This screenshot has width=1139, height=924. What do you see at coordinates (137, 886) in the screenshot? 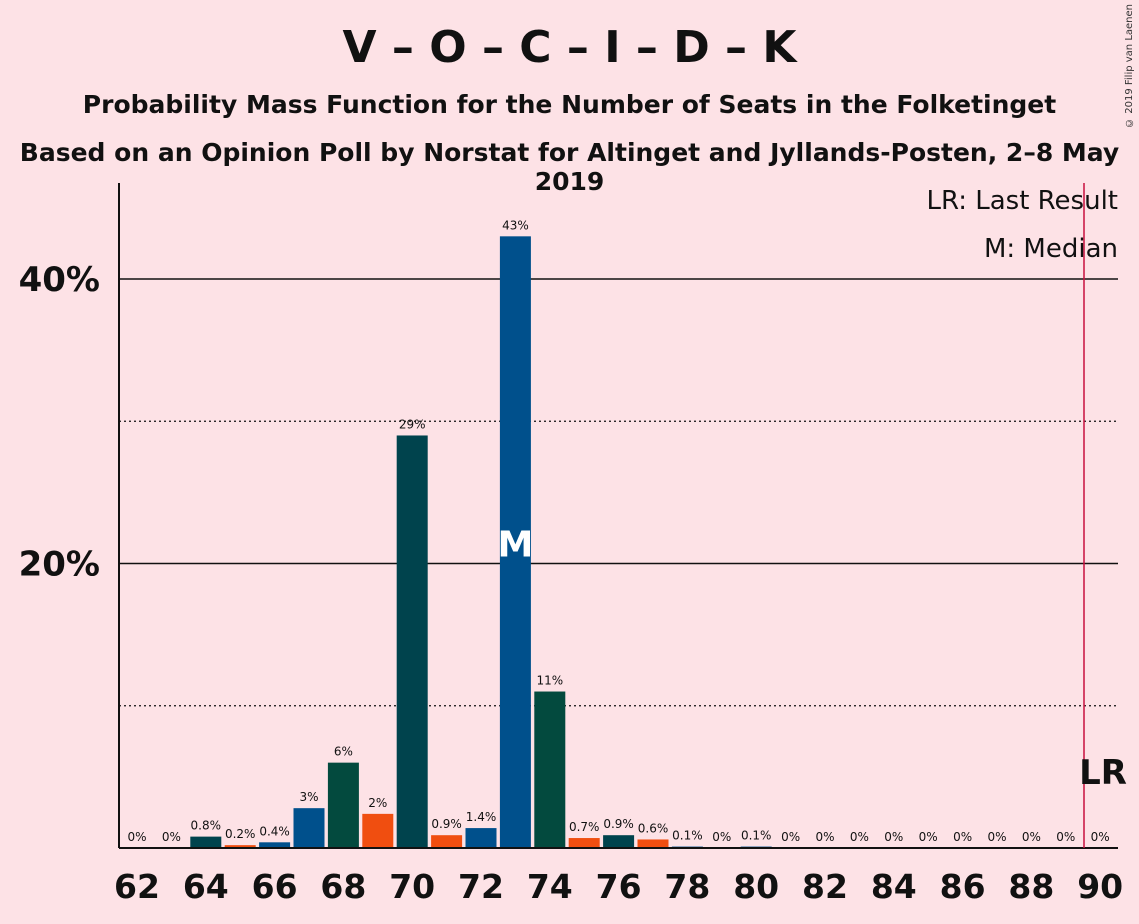
I see `x-tick-label-62: 62` at bounding box center [137, 886].